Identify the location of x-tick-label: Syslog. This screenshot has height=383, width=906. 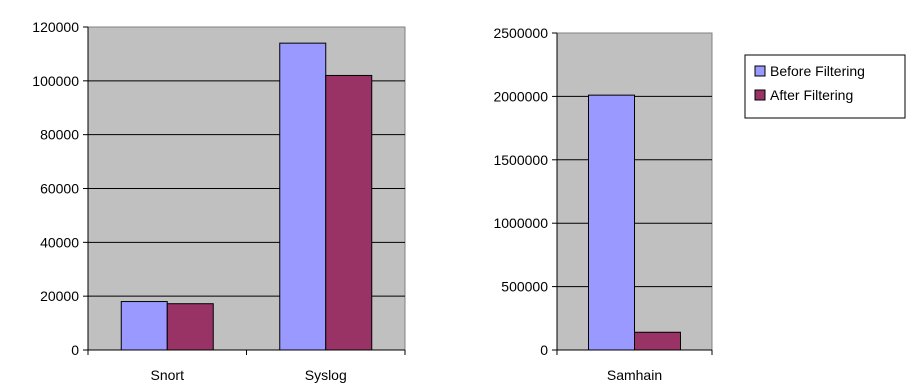
(326, 375).